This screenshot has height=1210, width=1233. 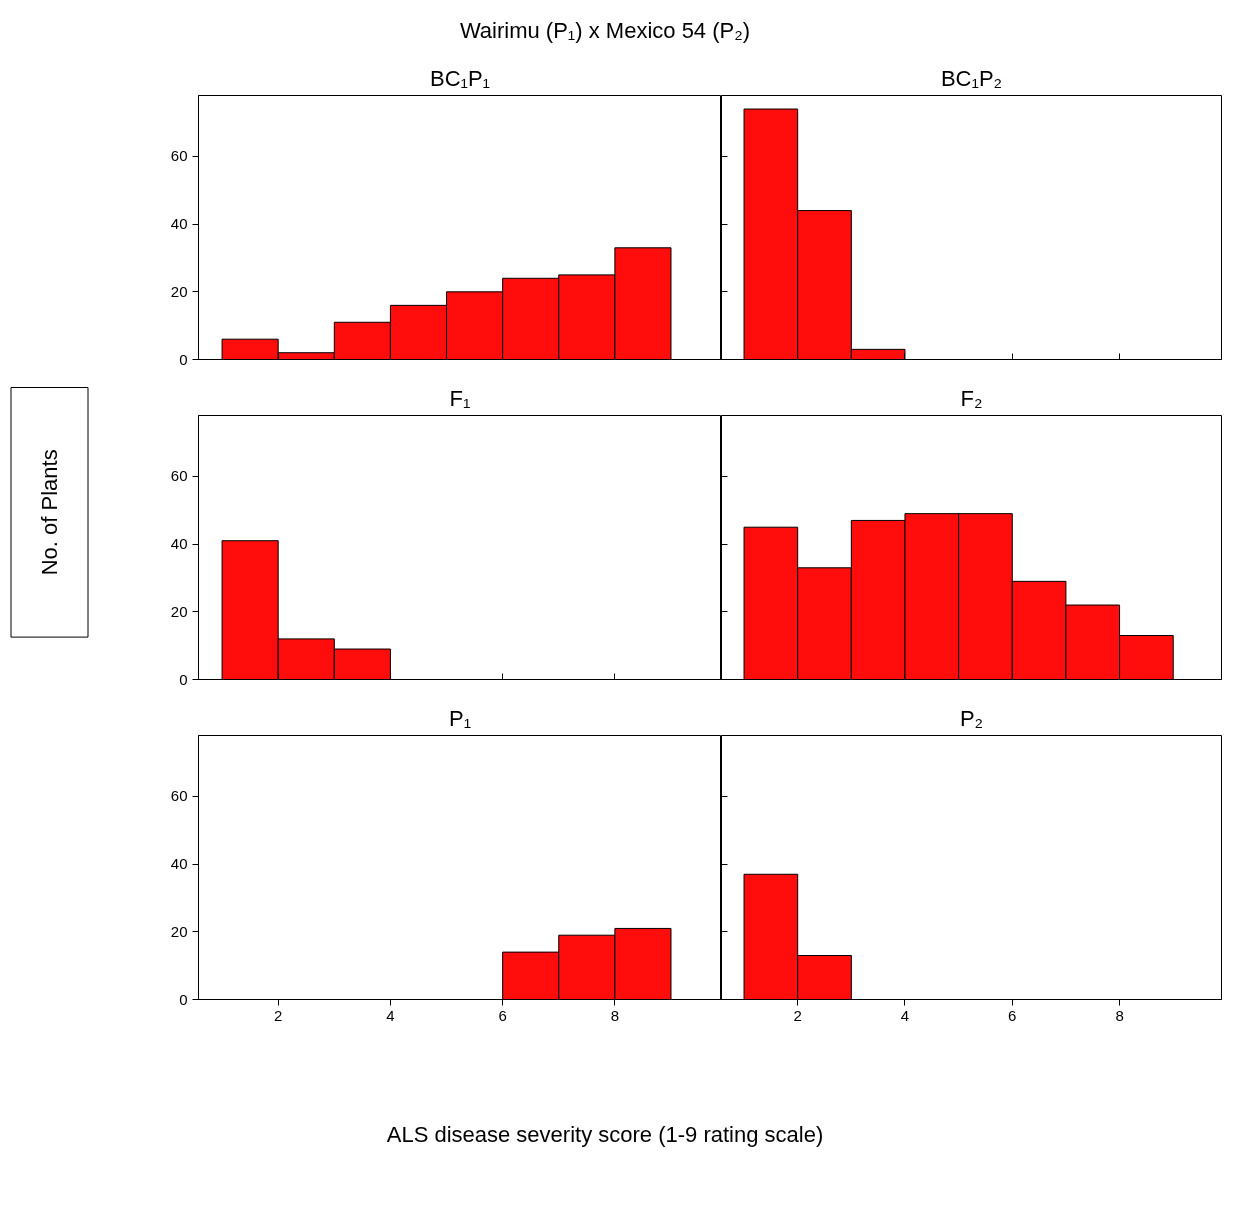 What do you see at coordinates (971, 78) in the screenshot?
I see `chart-title: BC₁P₂` at bounding box center [971, 78].